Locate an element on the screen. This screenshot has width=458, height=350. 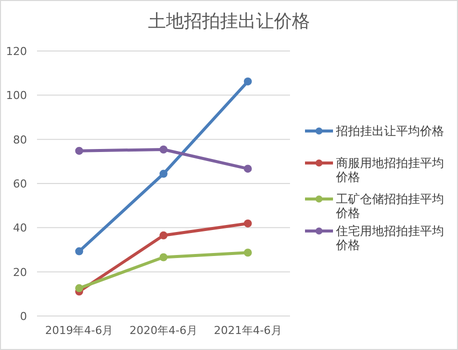
legend-label: 住宅用地招拍挂平均价格 is located at coordinates (390, 238).